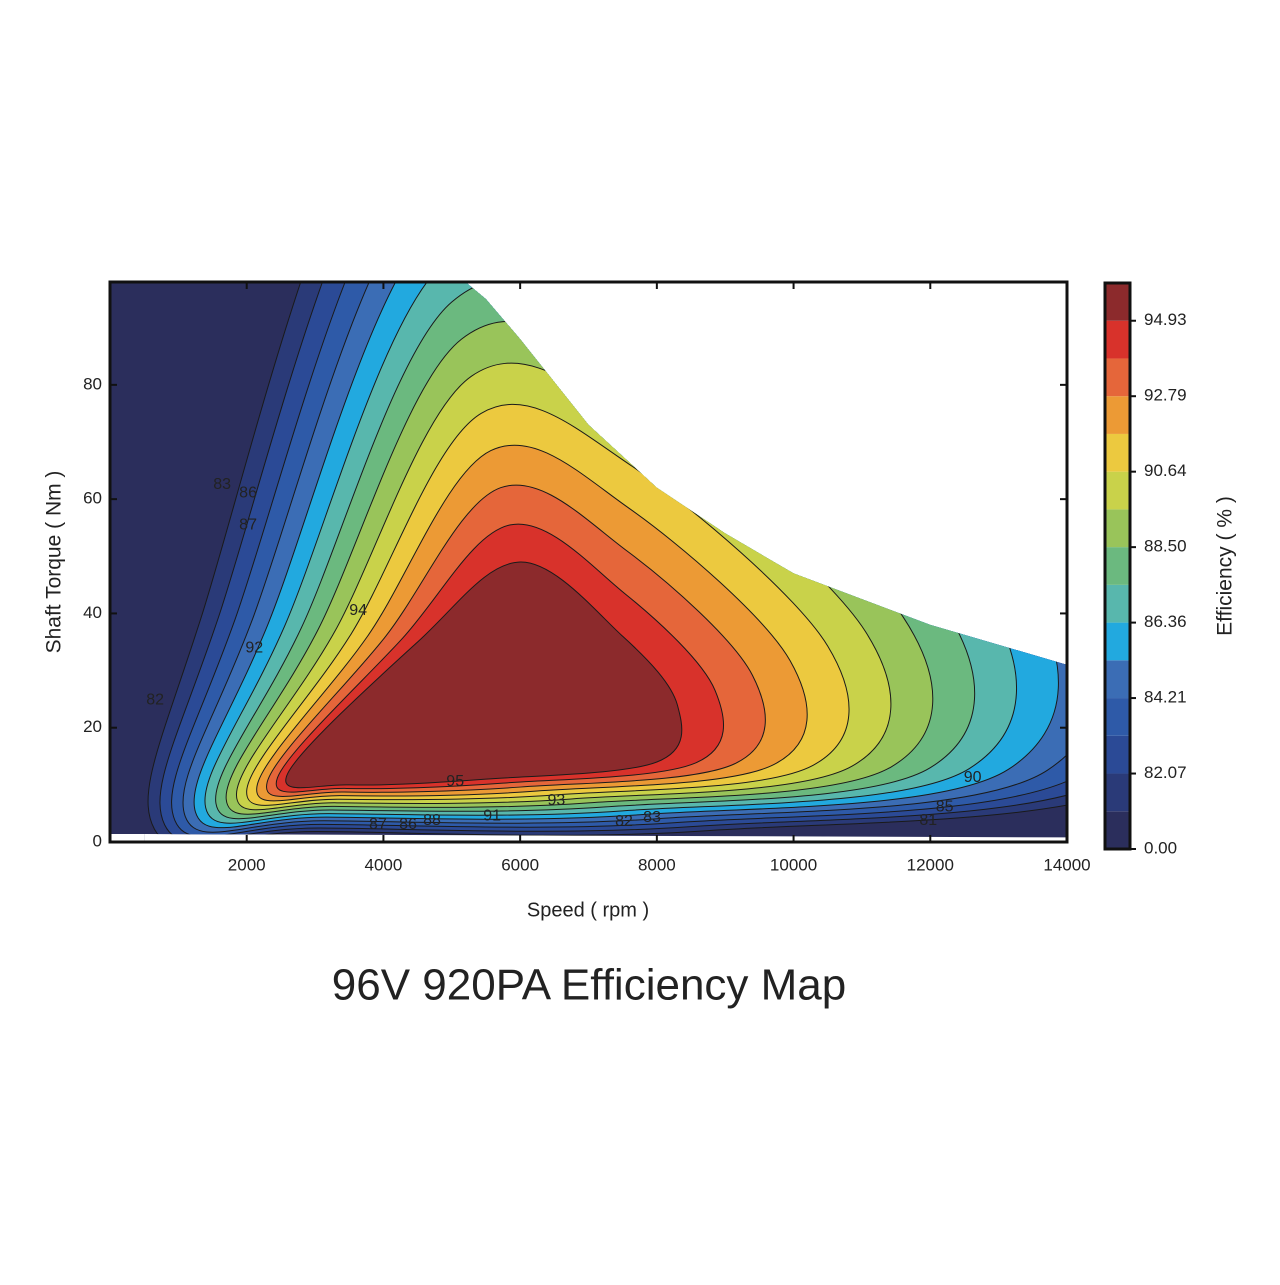  Describe the element at coordinates (793, 864) in the screenshot. I see `x-tick-label: 10000` at that location.